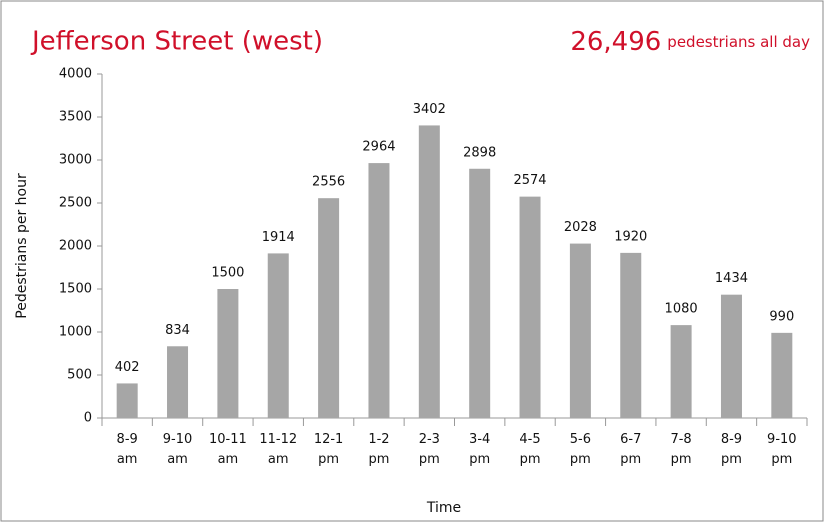  What do you see at coordinates (75, 246) in the screenshot?
I see `y-tick-label: 2000` at bounding box center [75, 246].